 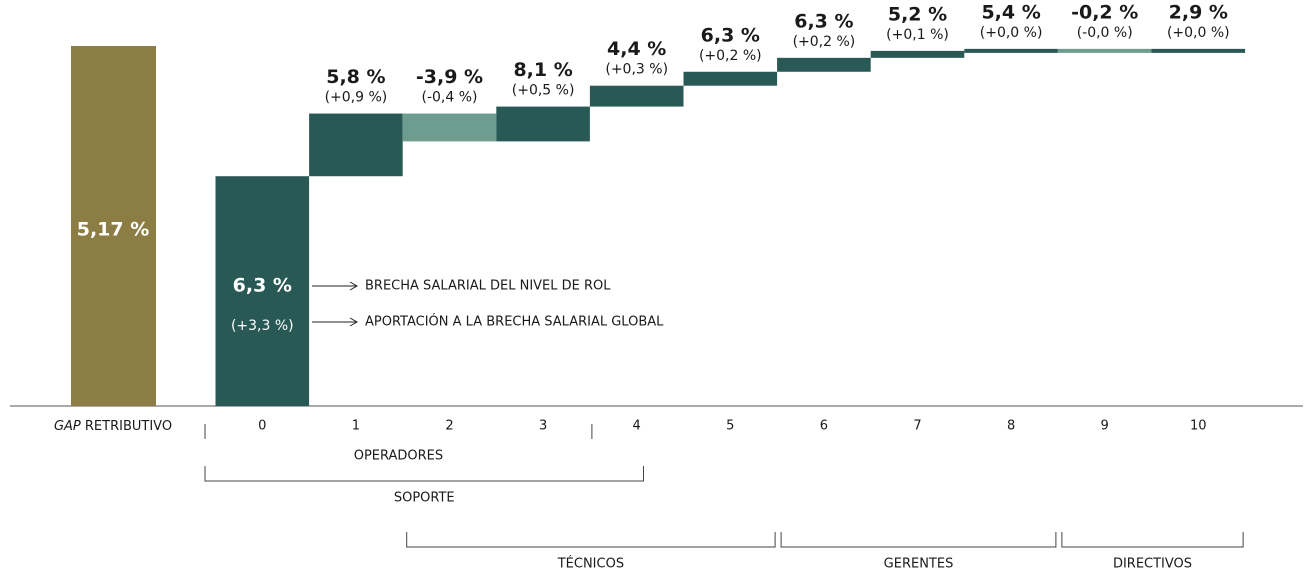 What do you see at coordinates (637, 426) in the screenshot?
I see `x-tick-label: 4` at bounding box center [637, 426].